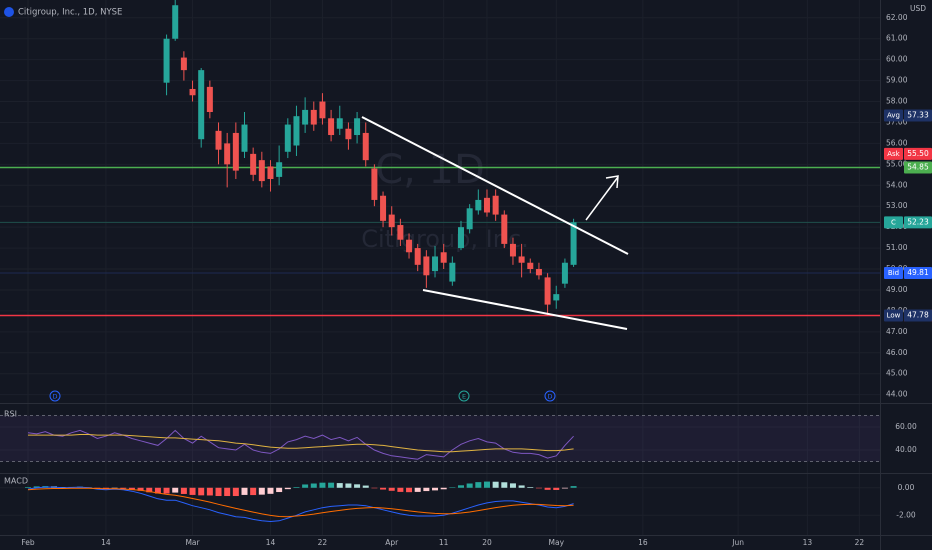 This screenshot has width=932, height=550. Describe the element at coordinates (612, 182) in the screenshot. I see `arrow-head` at that location.